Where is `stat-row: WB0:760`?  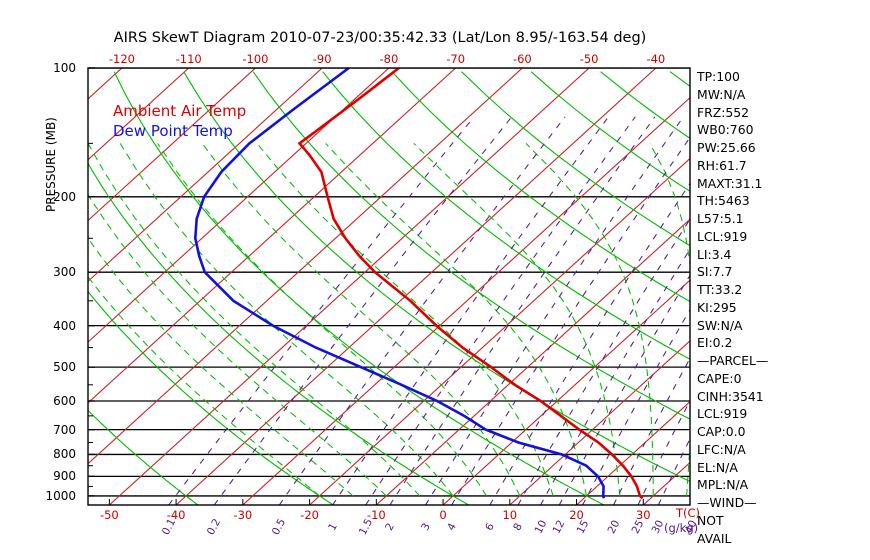 stat-row: WB0:760 is located at coordinates (725, 130).